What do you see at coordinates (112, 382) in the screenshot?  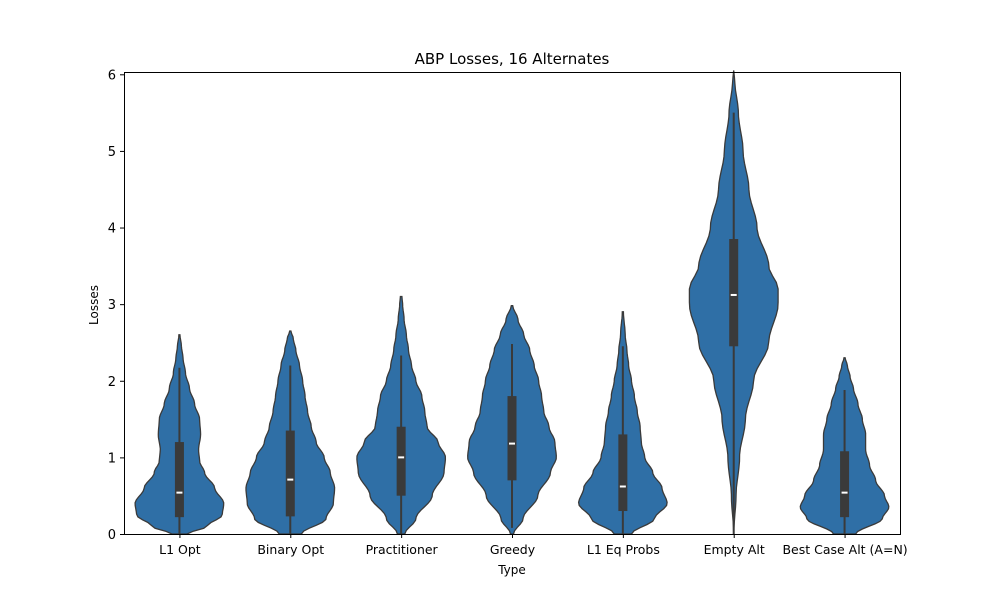 I see `y-tick-label: 2` at bounding box center [112, 382].